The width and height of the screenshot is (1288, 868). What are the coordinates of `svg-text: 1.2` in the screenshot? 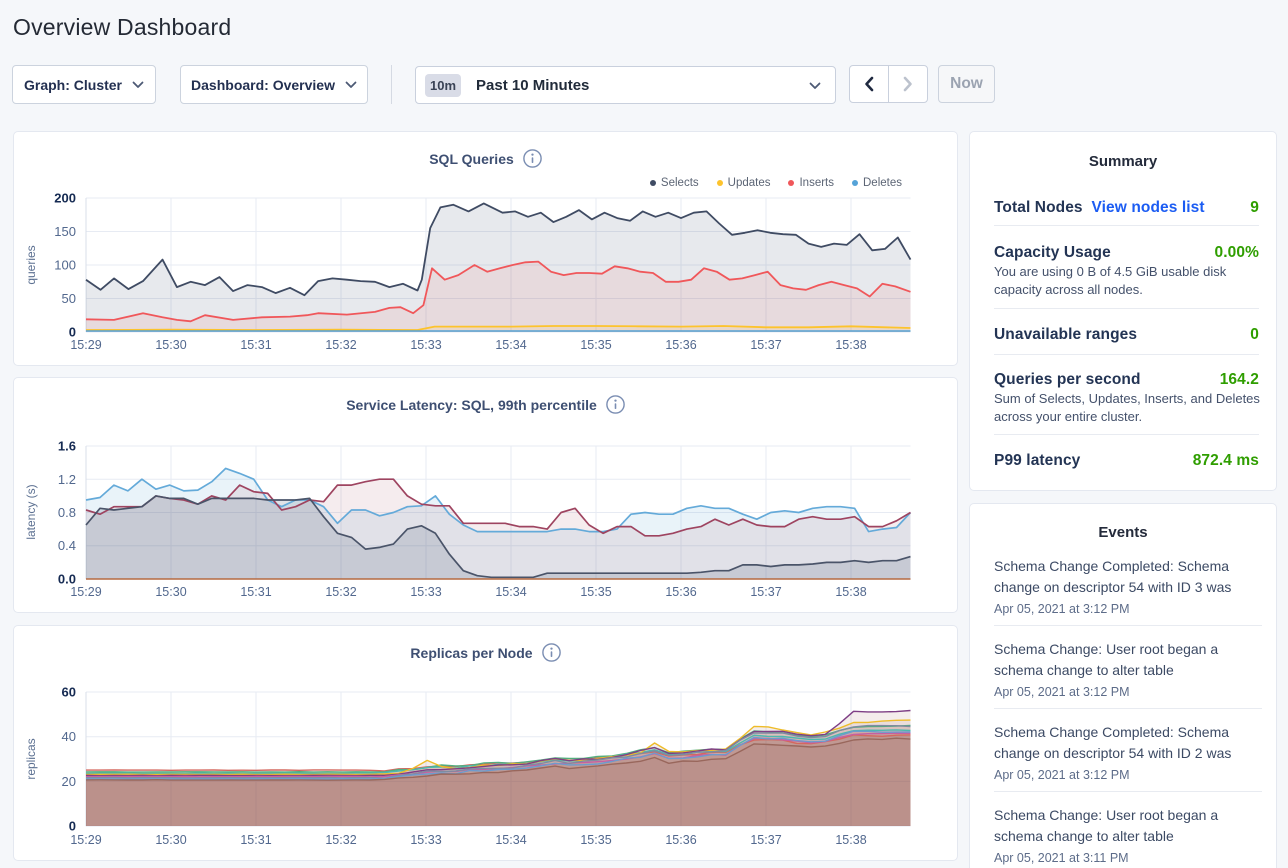 It's located at (67, 479).